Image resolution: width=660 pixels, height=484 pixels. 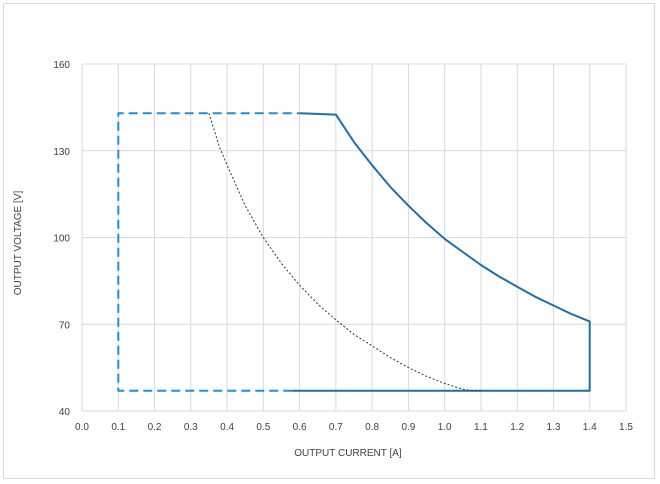 What do you see at coordinates (65, 412) in the screenshot?
I see `y-tick-label: 40` at bounding box center [65, 412].